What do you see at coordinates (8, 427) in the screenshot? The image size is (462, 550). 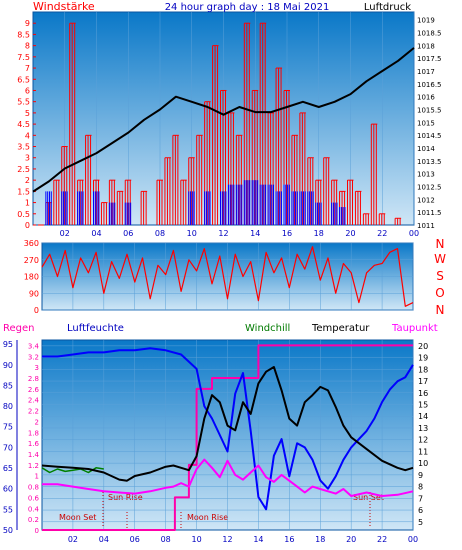 I see `humidity-y-tick-label: 75` at bounding box center [8, 427].